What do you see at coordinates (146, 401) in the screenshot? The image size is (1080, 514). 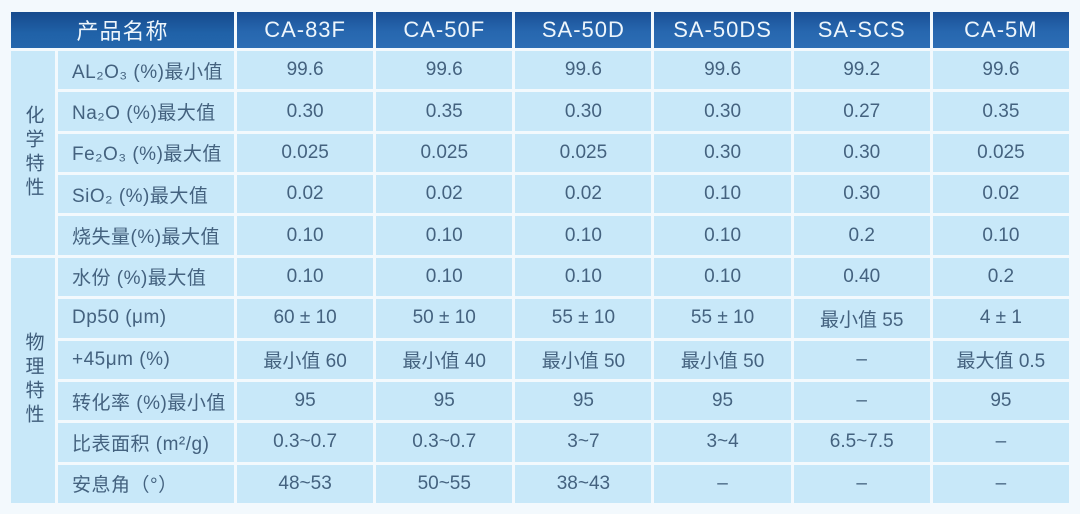 I see `row-label: 转化率 (%)最小值` at bounding box center [146, 401].